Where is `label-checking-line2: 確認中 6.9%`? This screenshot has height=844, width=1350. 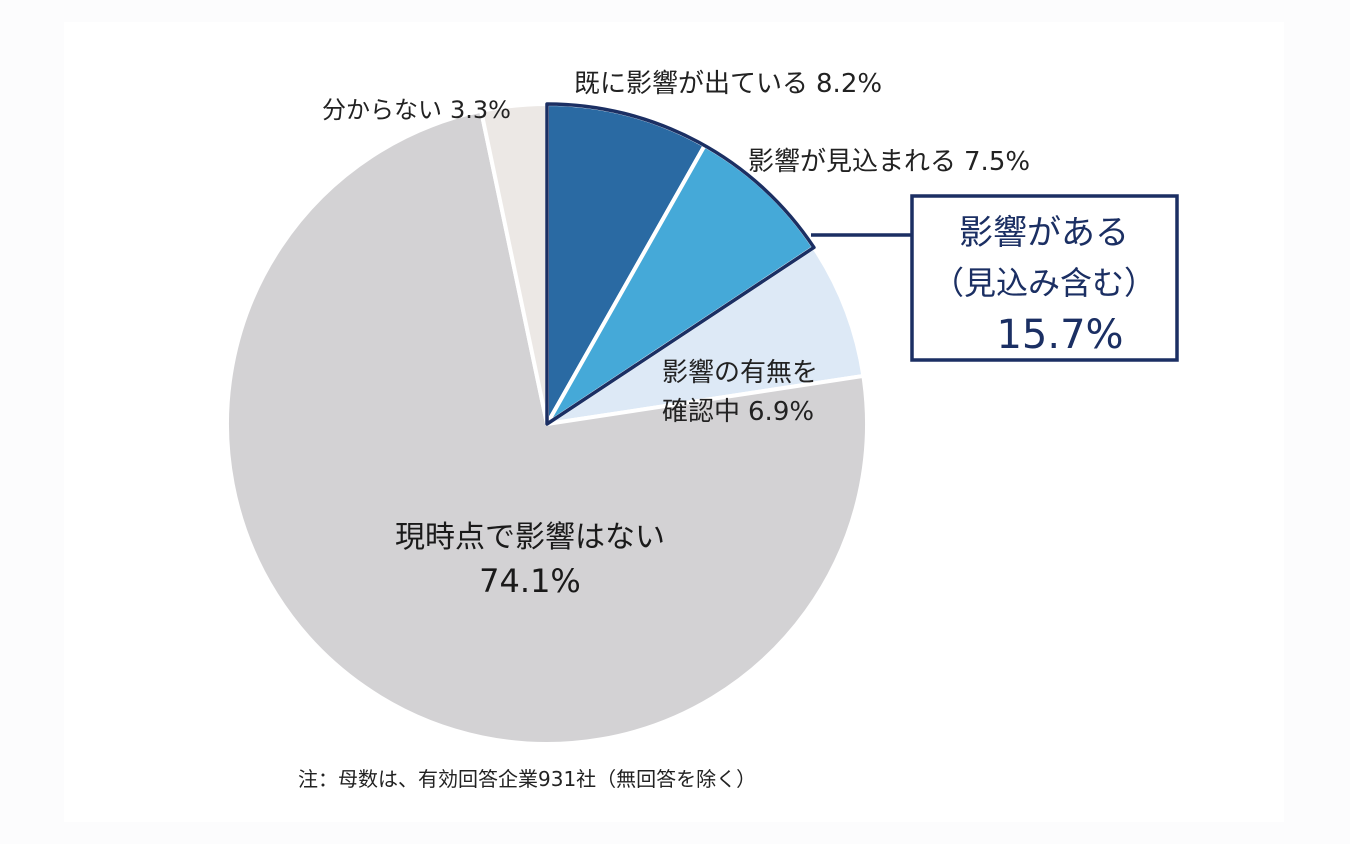 label-checking-line2: 確認中 6.9% is located at coordinates (738, 412).